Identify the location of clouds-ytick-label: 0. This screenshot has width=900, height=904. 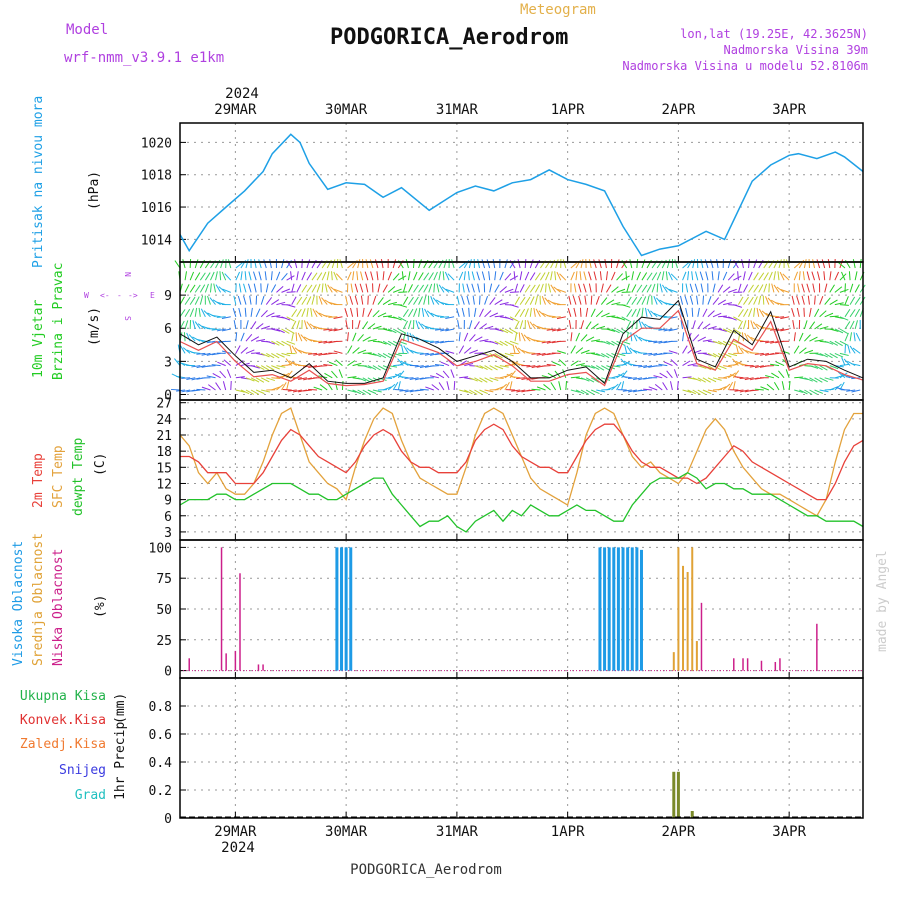
(168, 672).